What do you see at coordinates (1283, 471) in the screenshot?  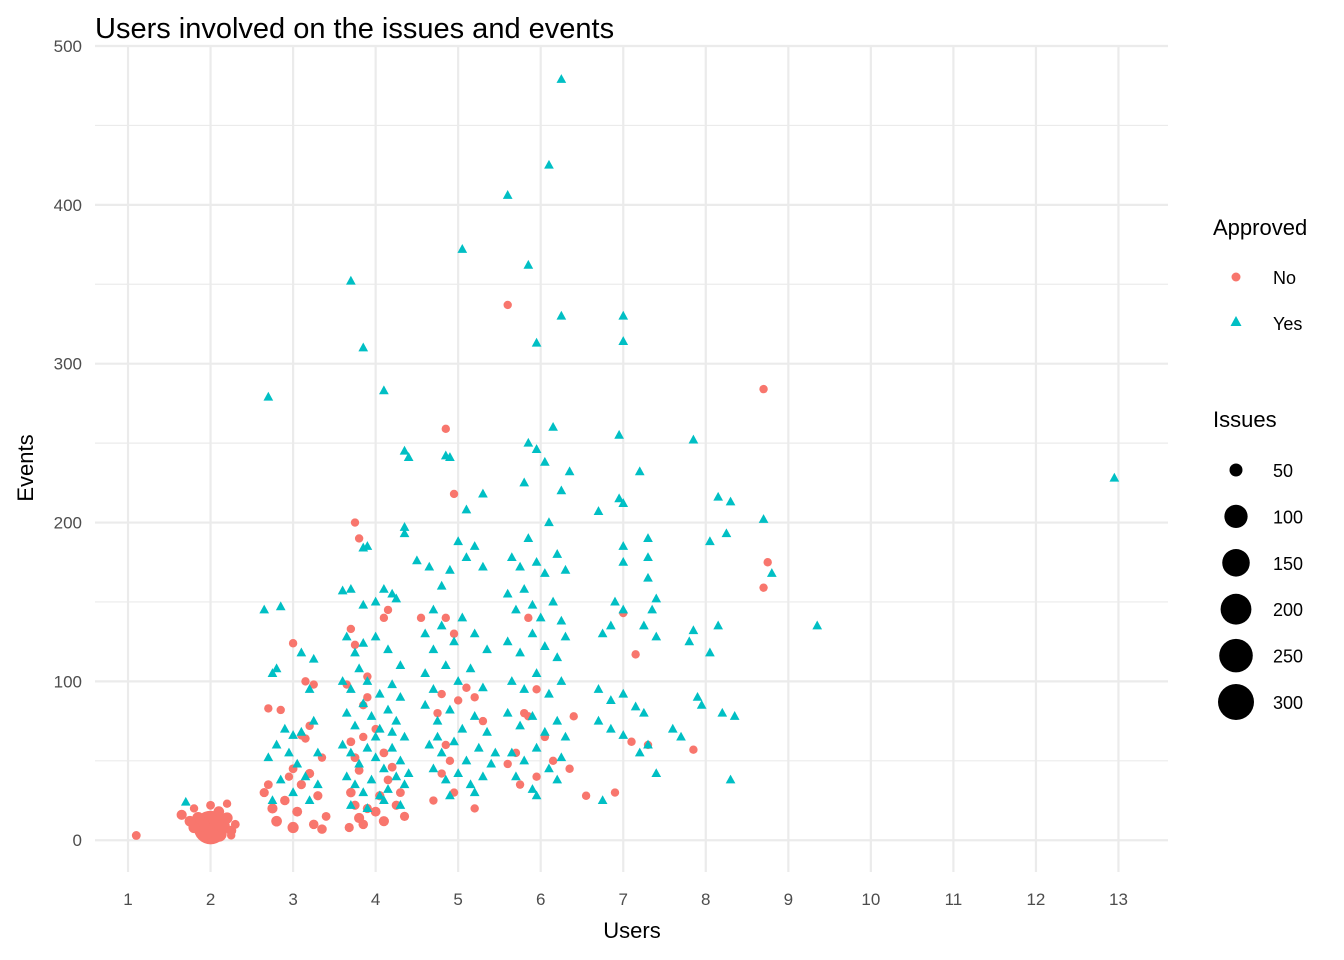 I see `size-legend-label: 50` at bounding box center [1283, 471].